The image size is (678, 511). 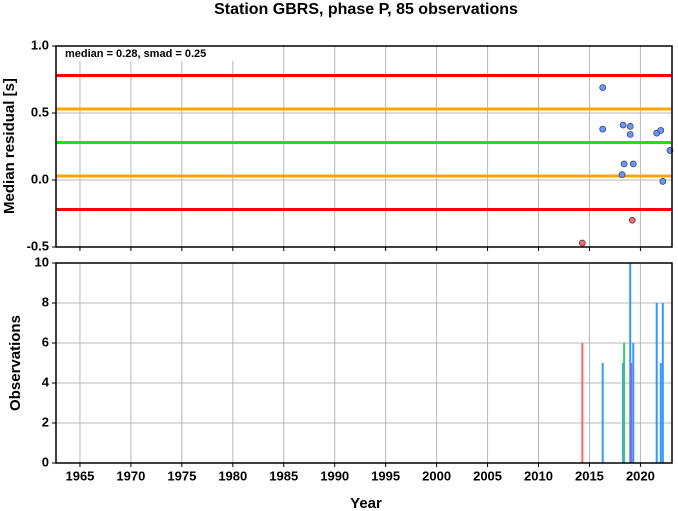 What do you see at coordinates (283, 475) in the screenshot?
I see `x-tick-label: 1985` at bounding box center [283, 475].